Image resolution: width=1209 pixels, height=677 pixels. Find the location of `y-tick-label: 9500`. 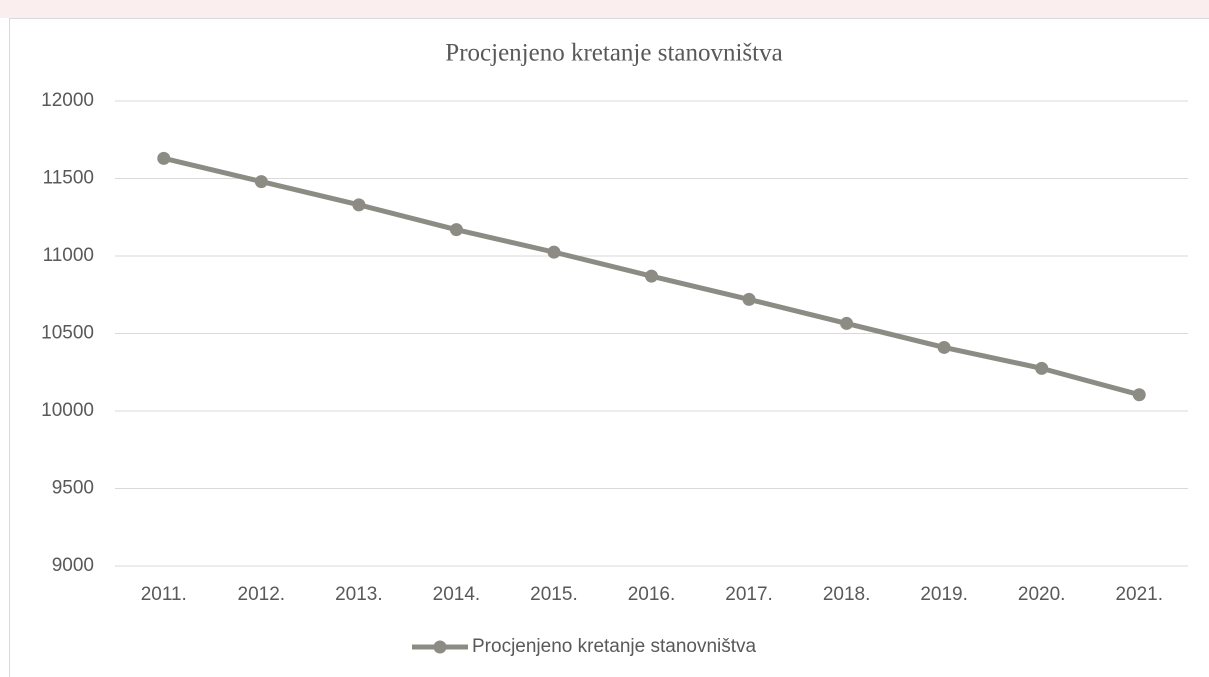

y-tick-label: 9500 is located at coordinates (73, 488).